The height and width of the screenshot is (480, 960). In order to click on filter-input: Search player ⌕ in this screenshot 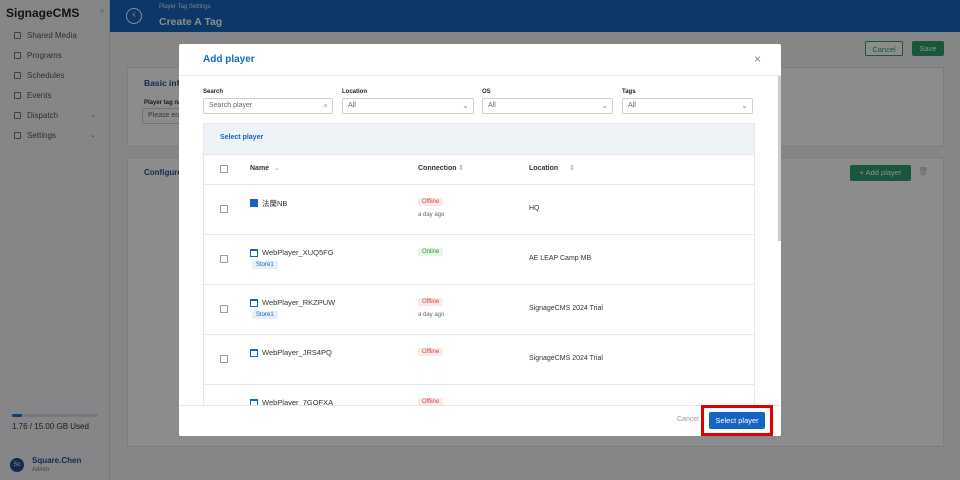, I will do `click(268, 106)`.